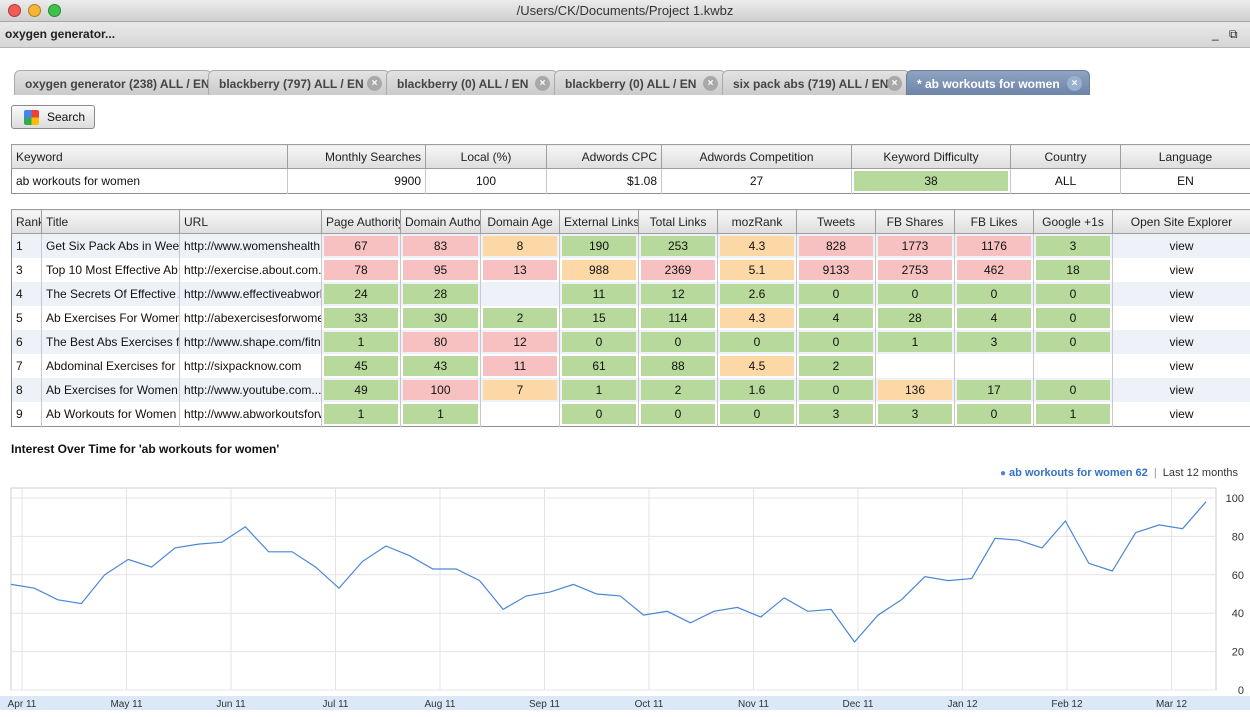 This screenshot has width=1250, height=717. Describe the element at coordinates (678, 270) in the screenshot. I see `metric-cell-total-links: 2369` at that location.